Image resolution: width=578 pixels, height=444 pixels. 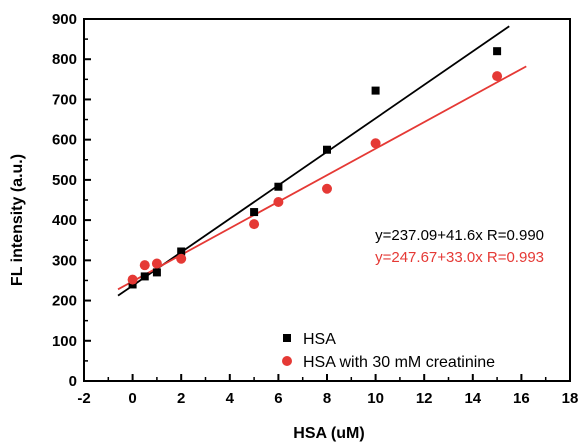 What do you see at coordinates (64, 301) in the screenshot?
I see `y-tick-label: 200` at bounding box center [64, 301].